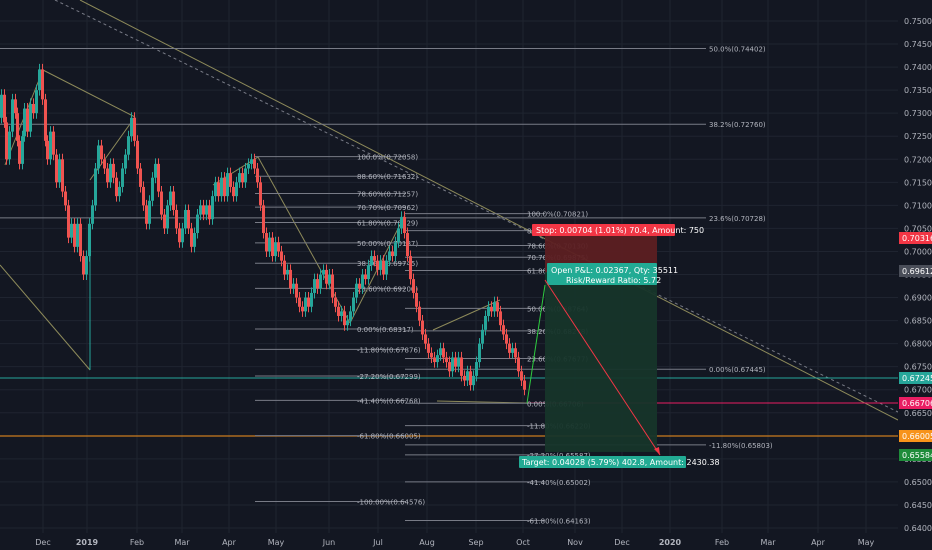  I want to click on price-badge-label: 0.69612, so click(917, 271).